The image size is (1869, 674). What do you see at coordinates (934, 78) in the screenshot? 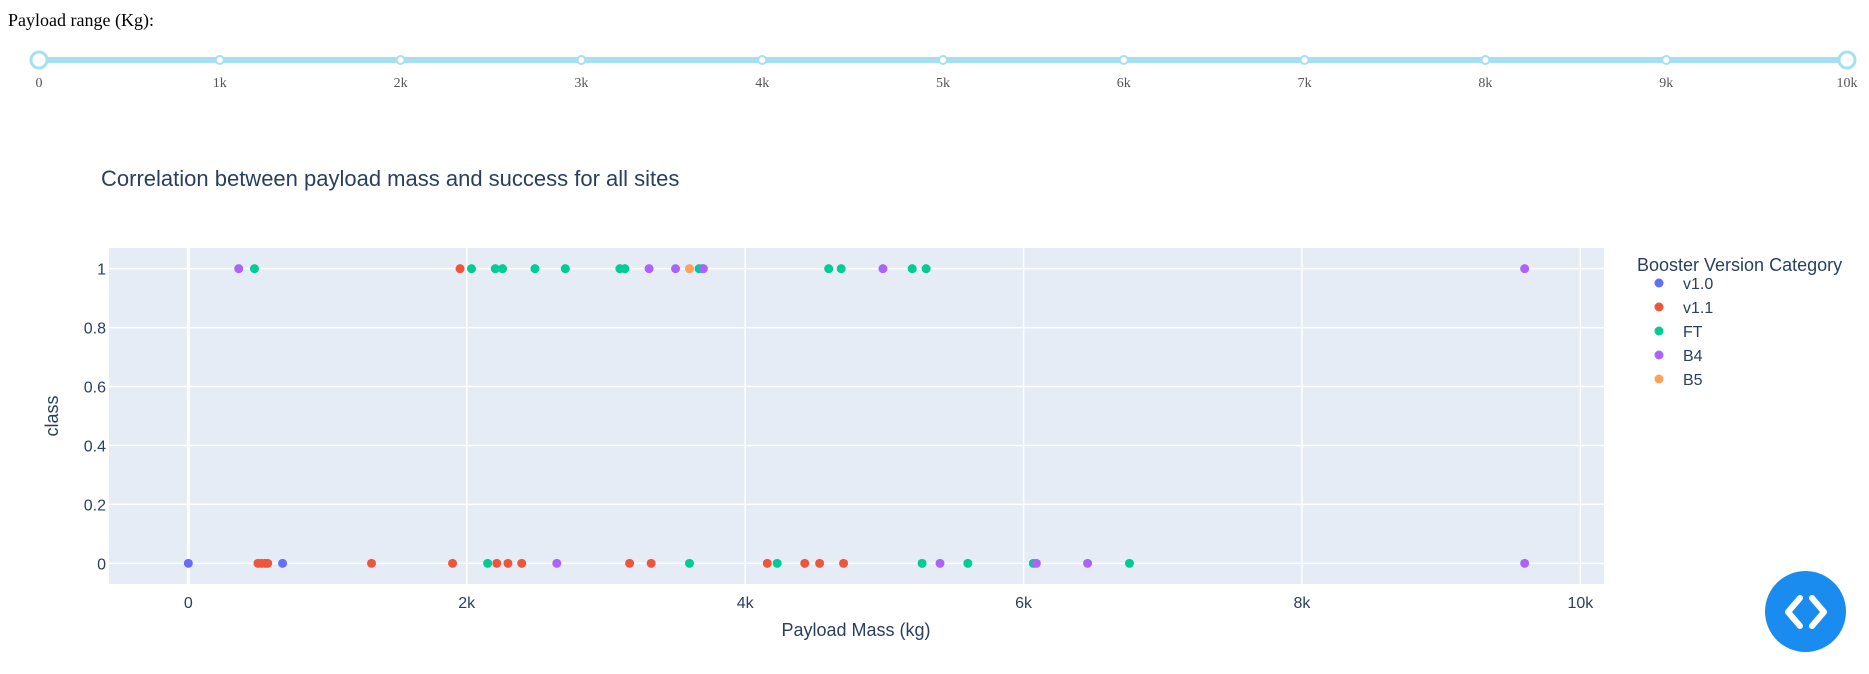
I see `payload-range-slider: 0 1k 2k 3k 4k 5k 6k 7k 8k 9k 10k` at bounding box center [934, 78].